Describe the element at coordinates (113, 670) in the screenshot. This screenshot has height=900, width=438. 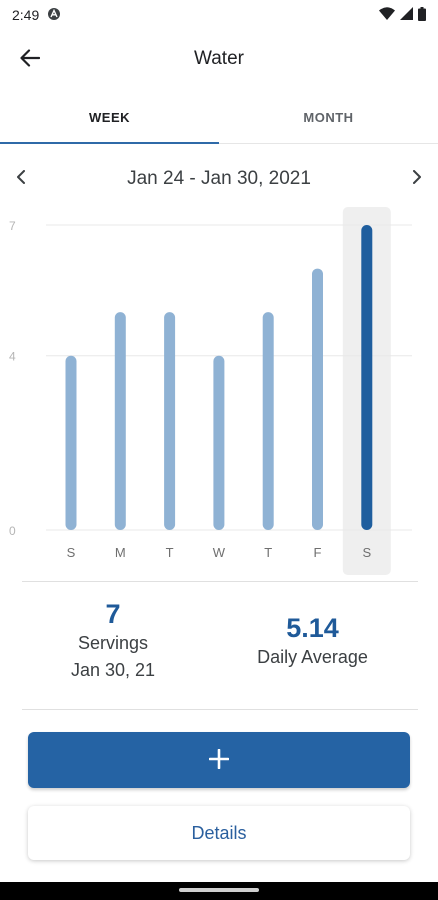
I see `servings-date: Jan 30, 21` at that location.